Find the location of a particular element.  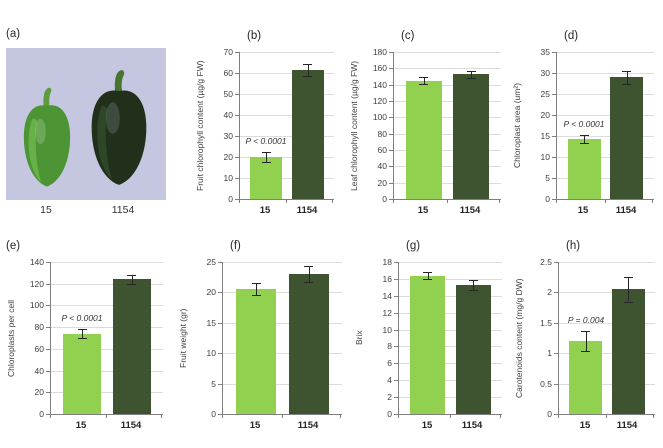

y-axis-title: Fruit weight (gr) is located at coordinates (183, 338).